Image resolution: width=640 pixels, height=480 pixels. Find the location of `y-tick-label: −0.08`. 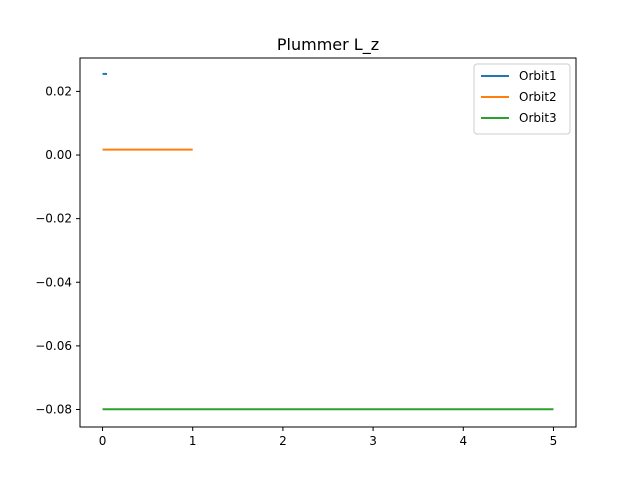

y-tick-label: −0.08 is located at coordinates (53, 410).